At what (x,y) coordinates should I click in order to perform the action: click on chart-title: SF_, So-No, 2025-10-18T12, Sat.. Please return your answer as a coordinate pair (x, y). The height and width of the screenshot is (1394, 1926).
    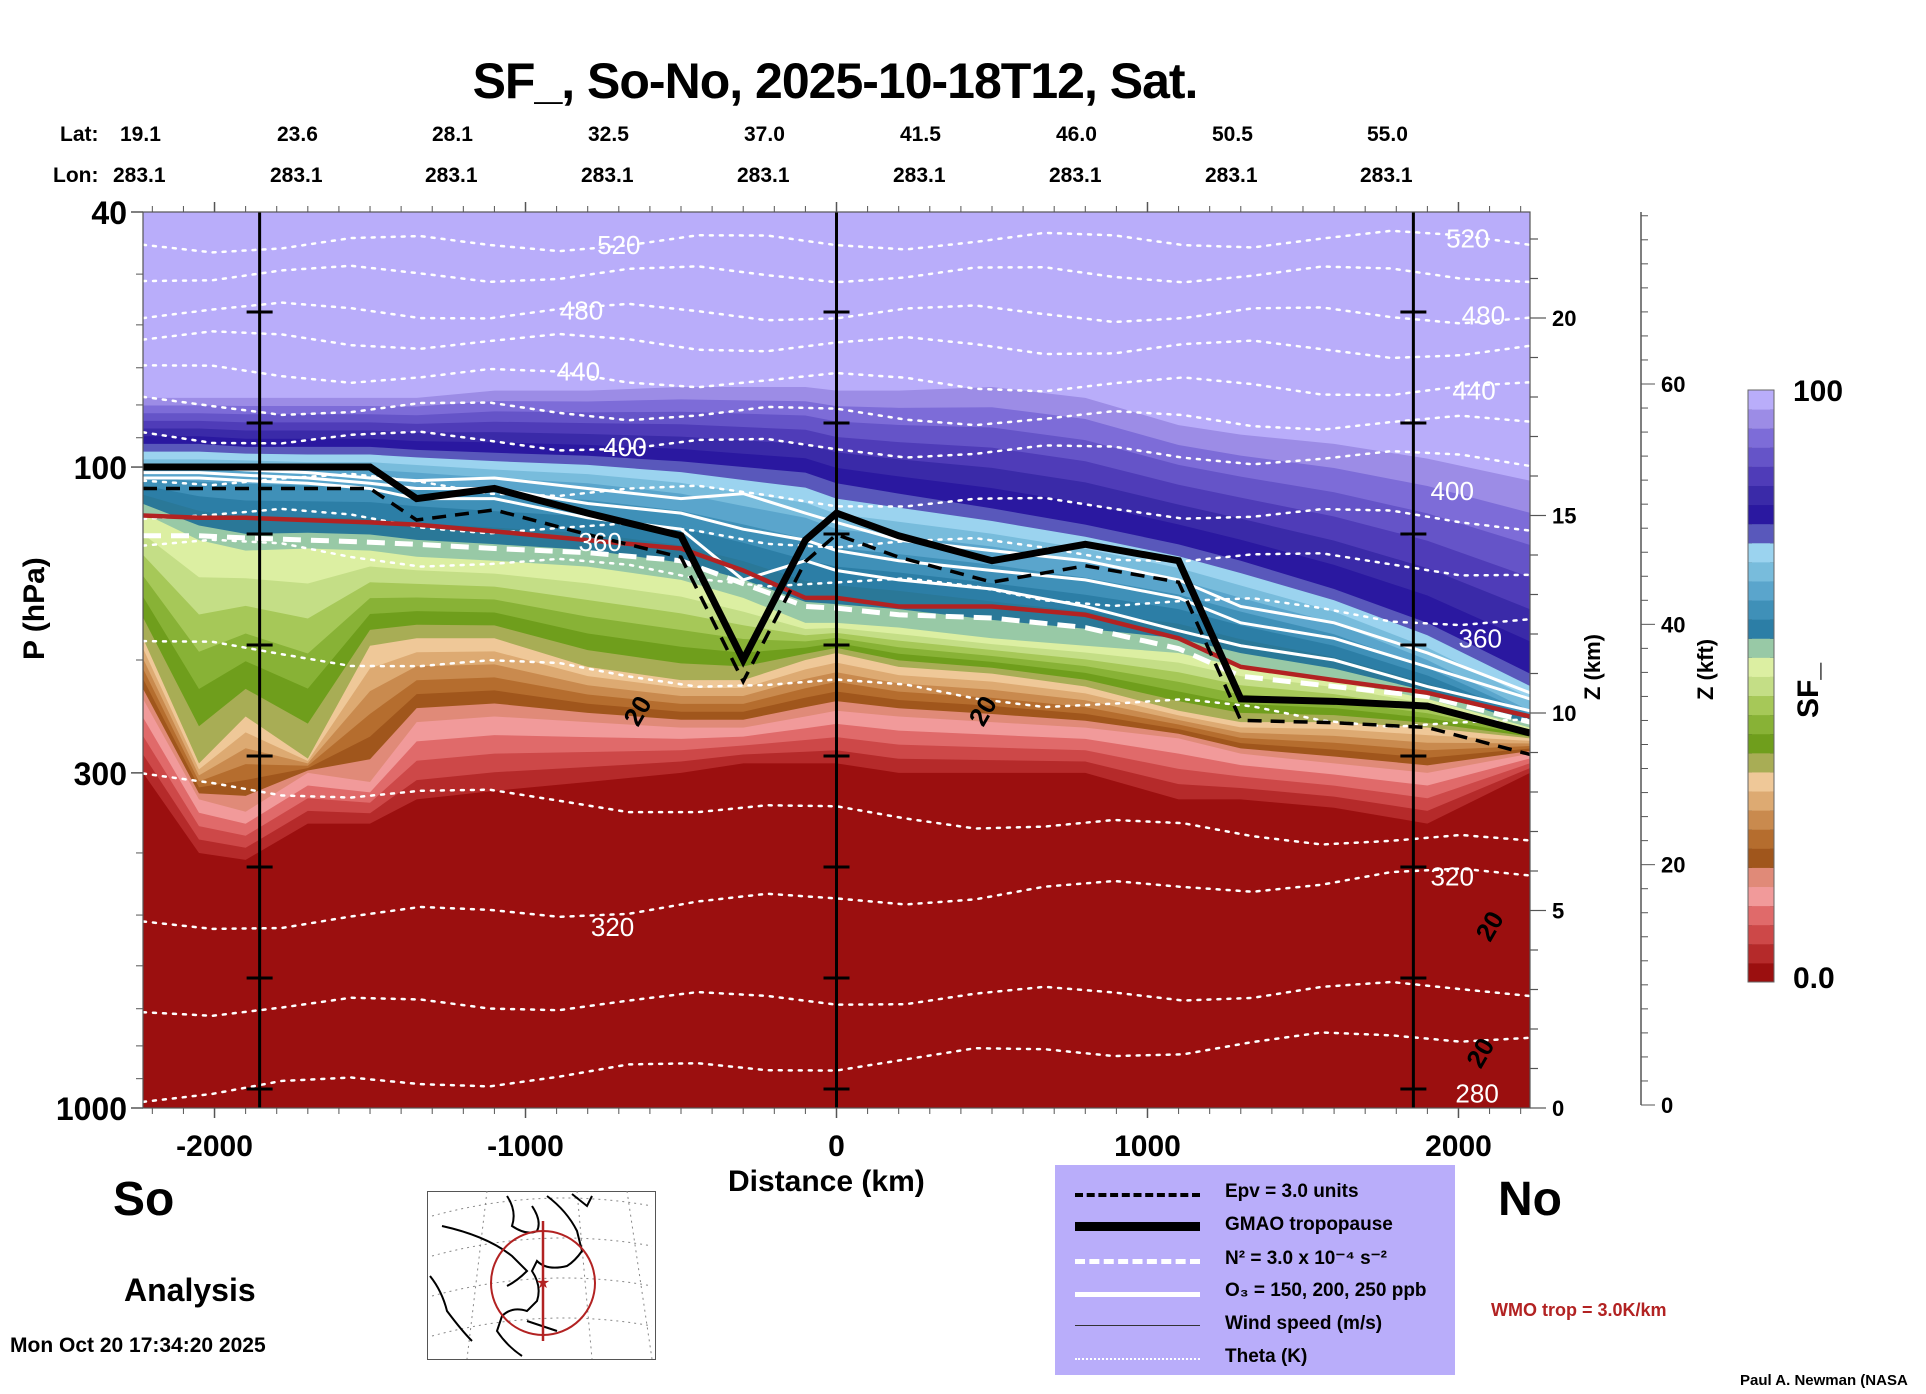
    Looking at the image, I should click on (835, 81).